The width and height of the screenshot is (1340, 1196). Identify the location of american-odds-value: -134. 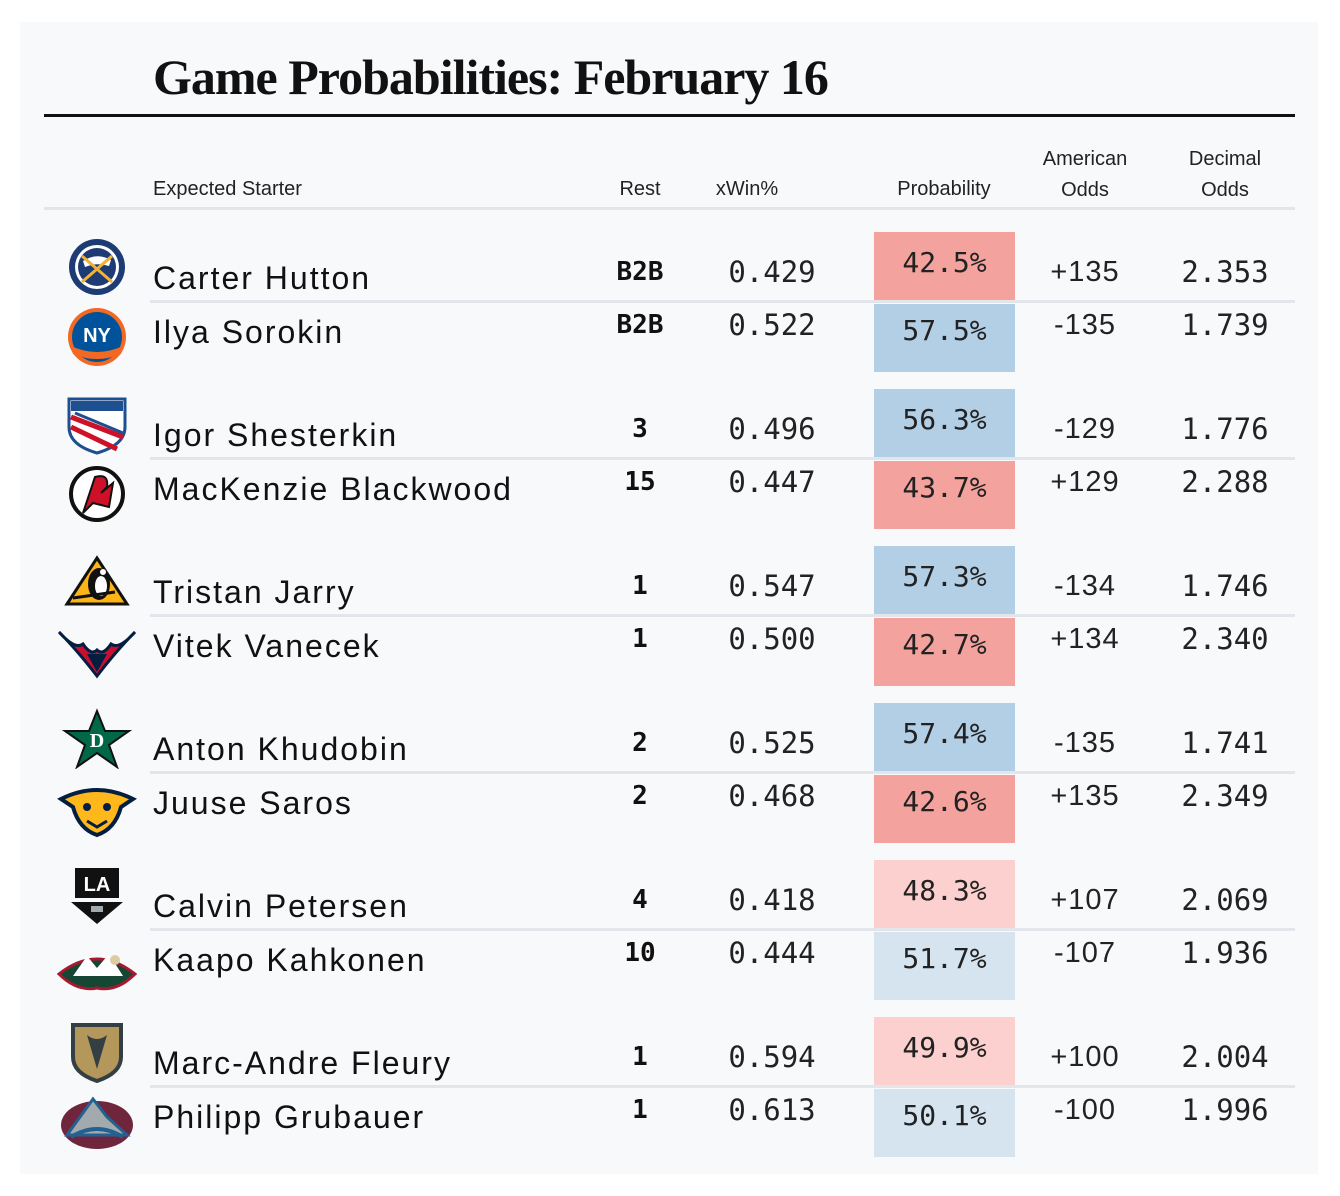
(1085, 586).